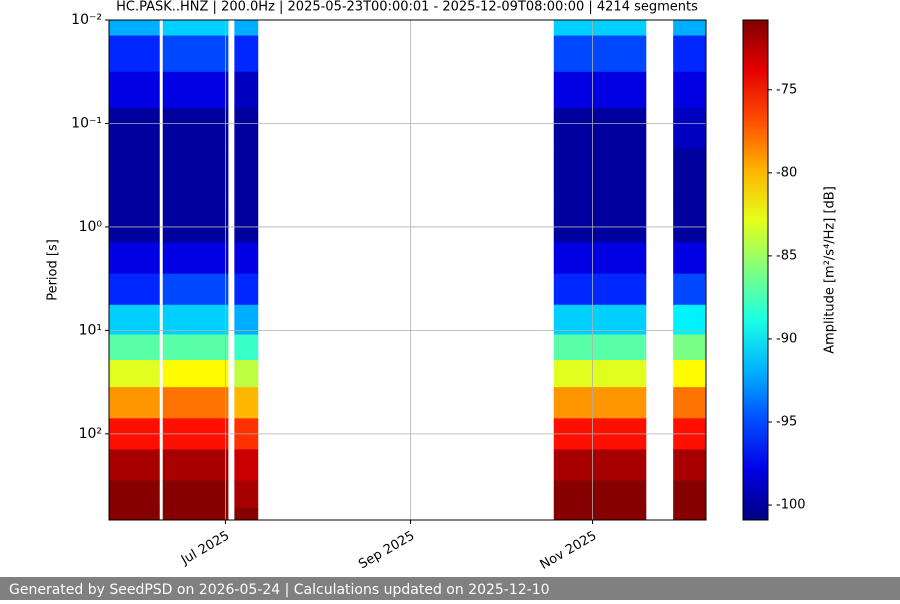  I want to click on colorbar, so click(755, 270).